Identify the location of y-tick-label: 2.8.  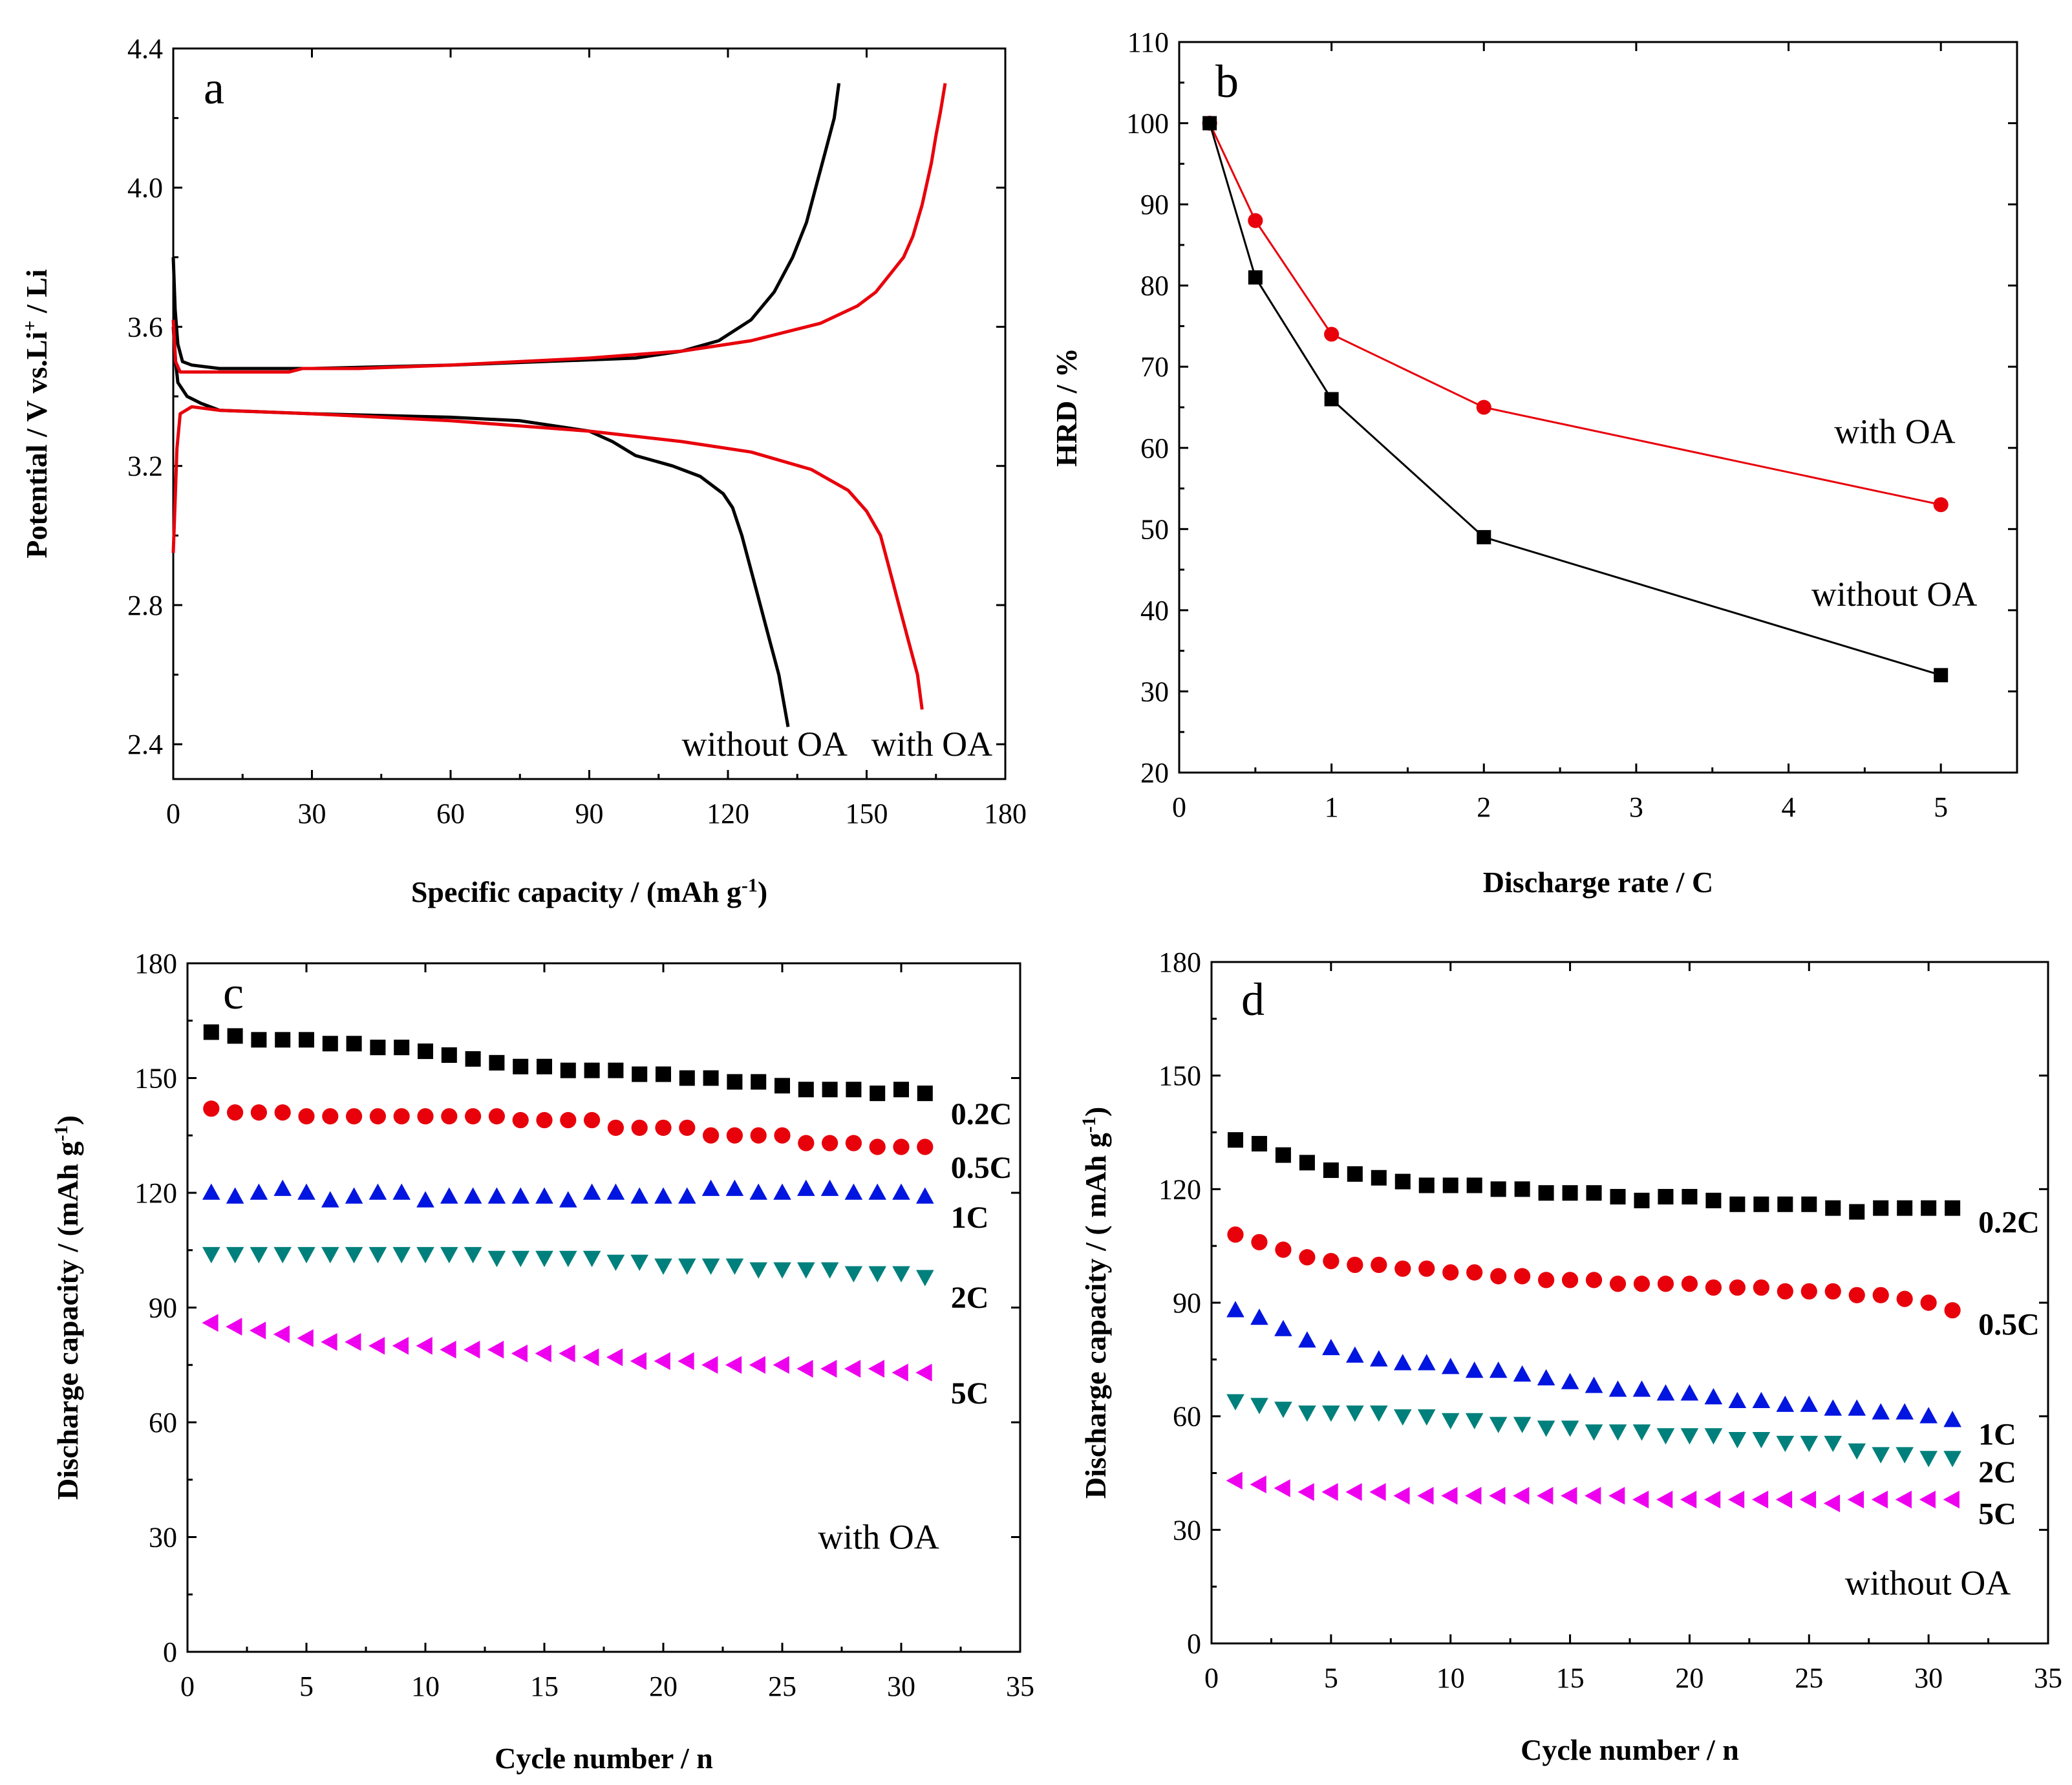
(145, 605).